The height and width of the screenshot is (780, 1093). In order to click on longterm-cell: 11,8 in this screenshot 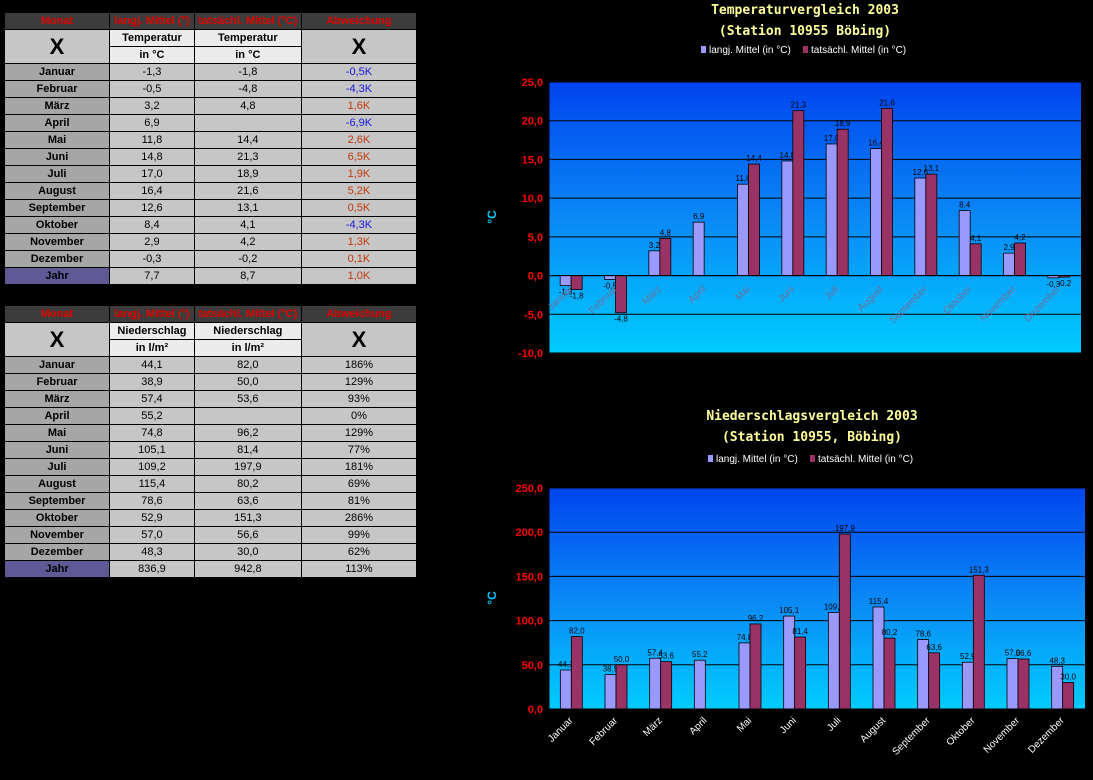, I will do `click(152, 140)`.